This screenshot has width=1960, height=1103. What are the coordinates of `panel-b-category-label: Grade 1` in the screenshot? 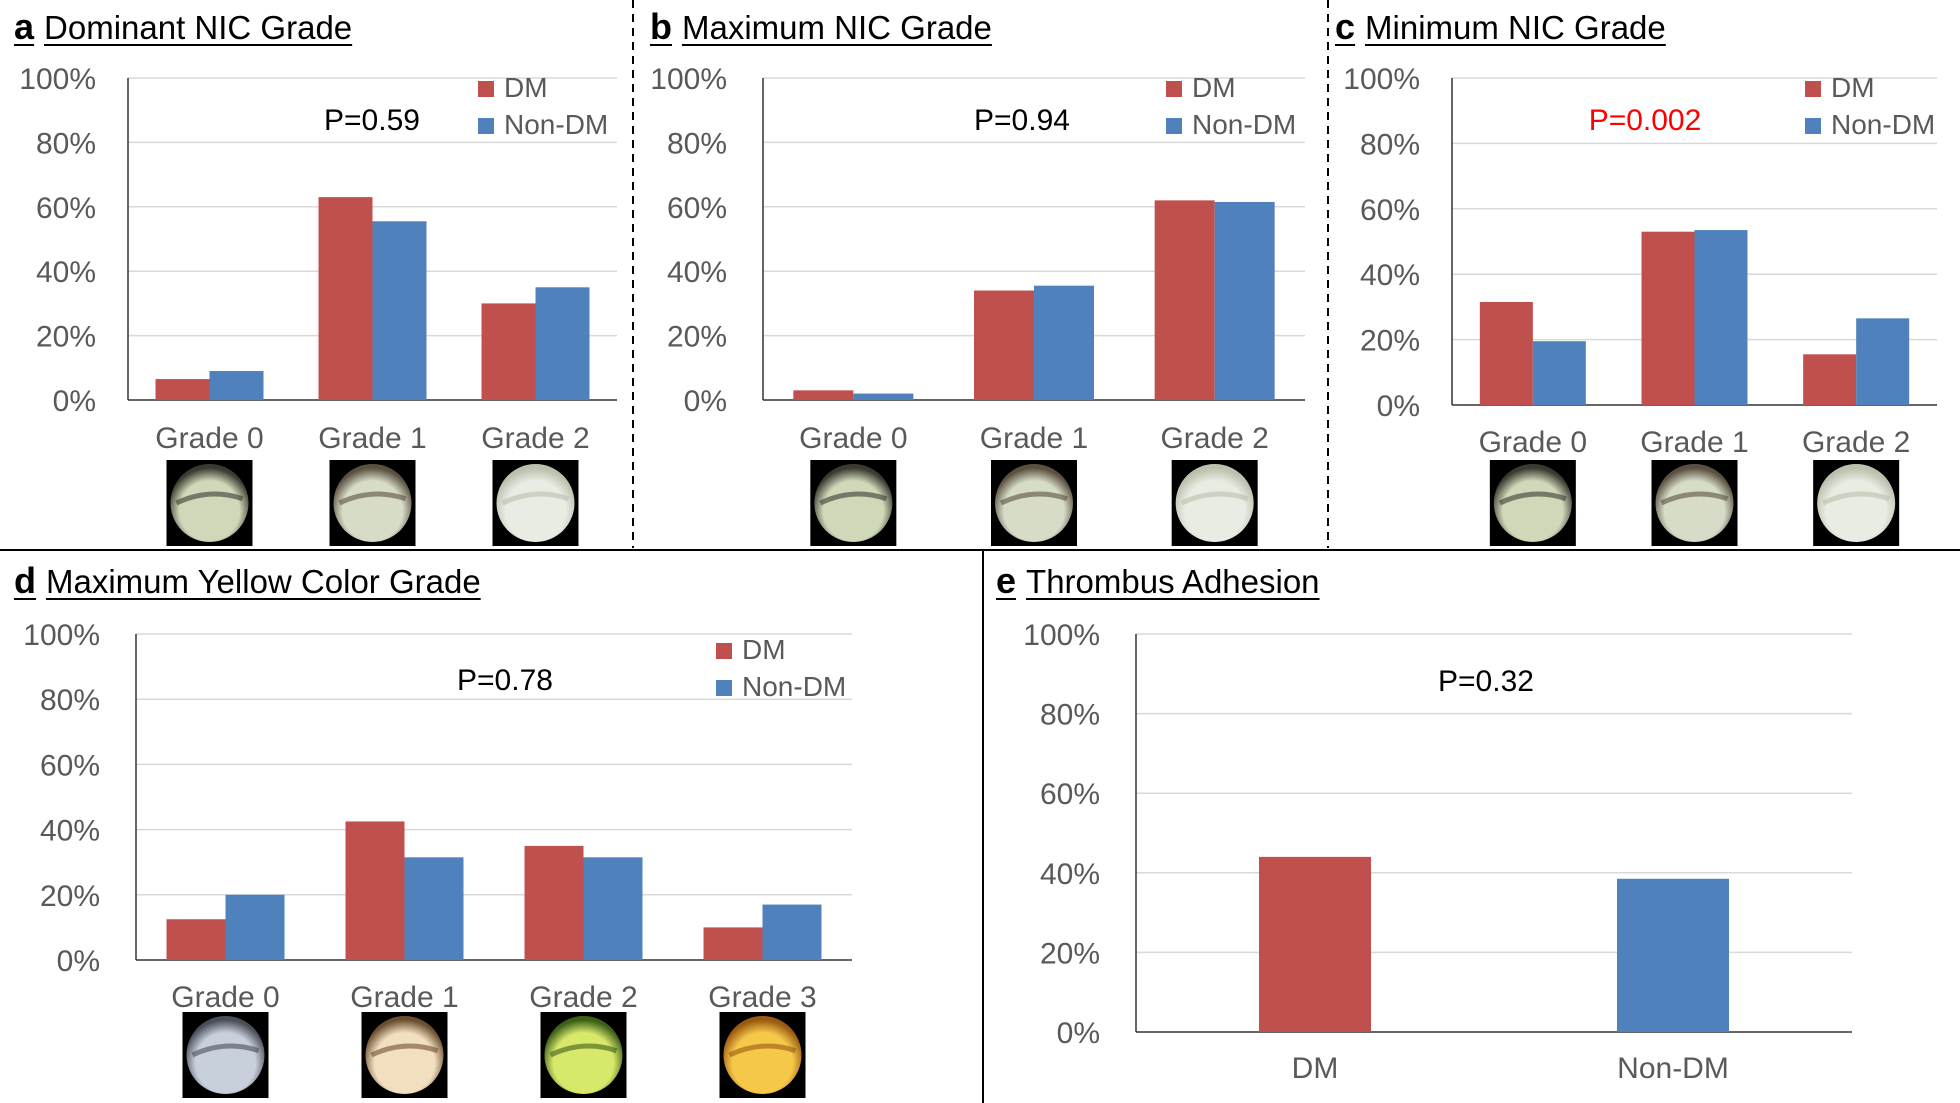 It's located at (1034, 438).